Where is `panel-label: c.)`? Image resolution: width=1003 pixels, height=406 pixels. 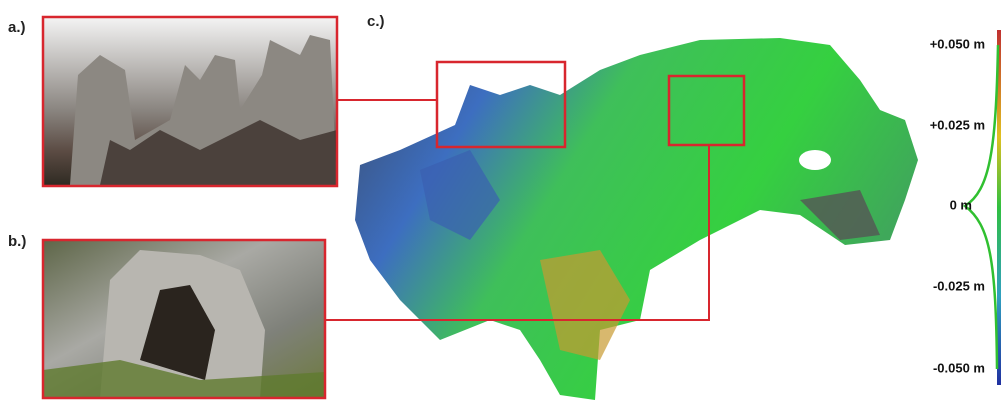
panel-label: c.) is located at coordinates (376, 21).